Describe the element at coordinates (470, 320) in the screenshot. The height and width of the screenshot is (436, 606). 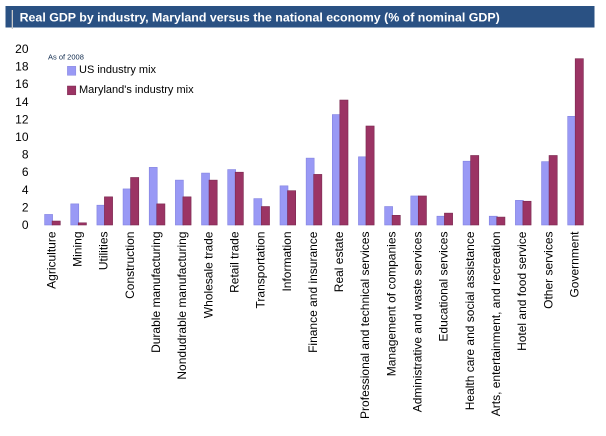
I see `svg-text:Health care and social assista: Health care and social assistance` at that location.